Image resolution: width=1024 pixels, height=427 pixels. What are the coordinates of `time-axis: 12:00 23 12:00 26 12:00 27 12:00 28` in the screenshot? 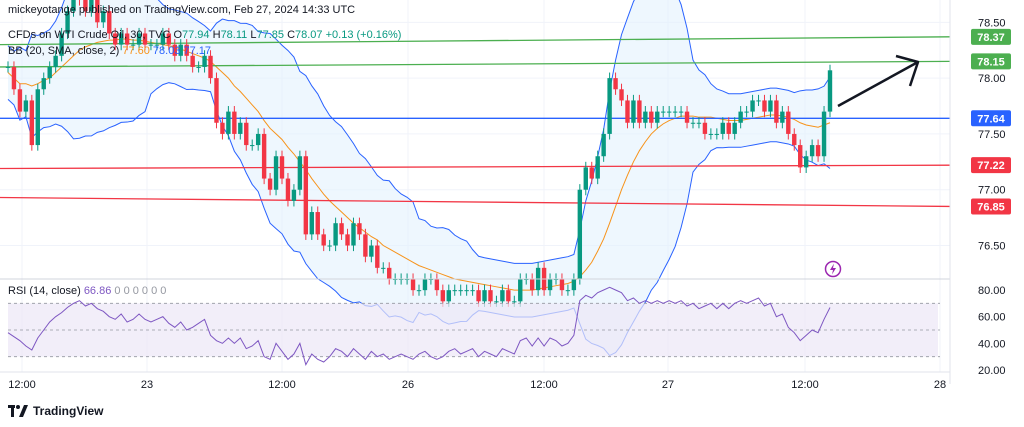 It's located at (477, 385).